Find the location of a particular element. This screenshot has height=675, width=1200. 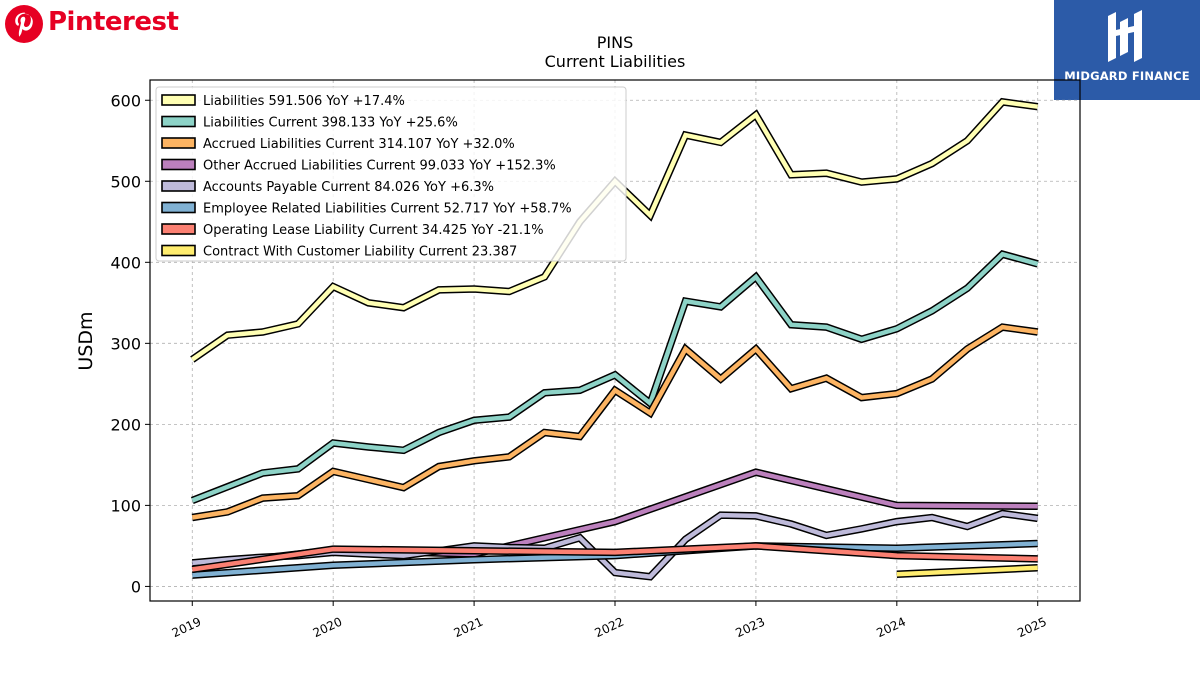

x-tick-label: 2021 is located at coordinates (469, 628).